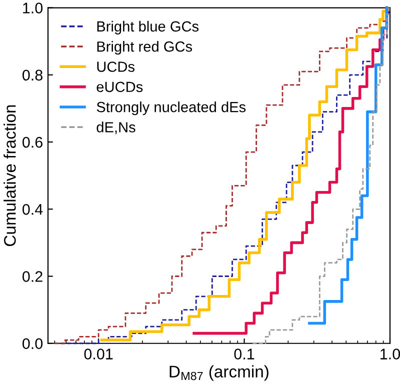 This screenshot has height=388, width=400. Describe the element at coordinates (32, 75) in the screenshot. I see `y-tick-label: 0.8` at that location.